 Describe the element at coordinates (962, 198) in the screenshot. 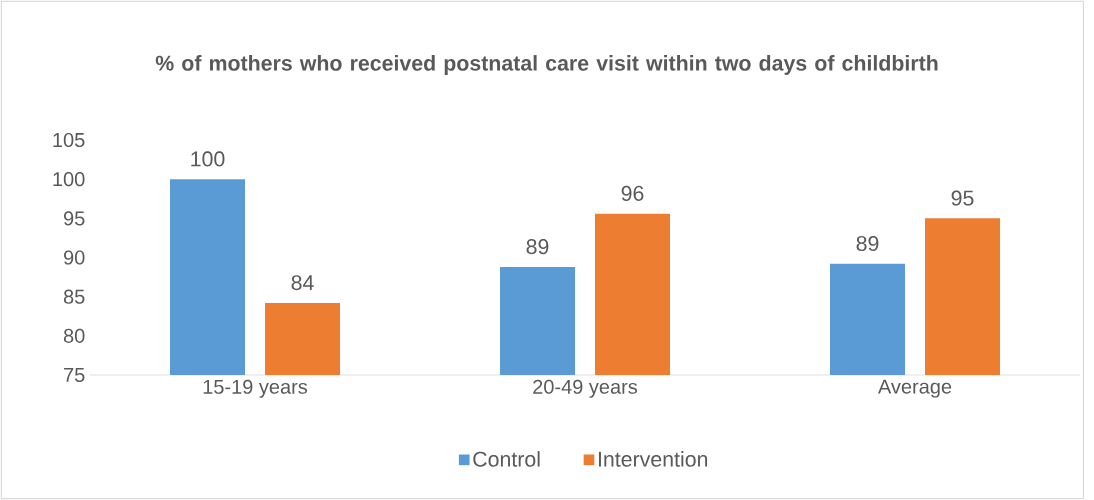

I see `data-label: 95` at that location.